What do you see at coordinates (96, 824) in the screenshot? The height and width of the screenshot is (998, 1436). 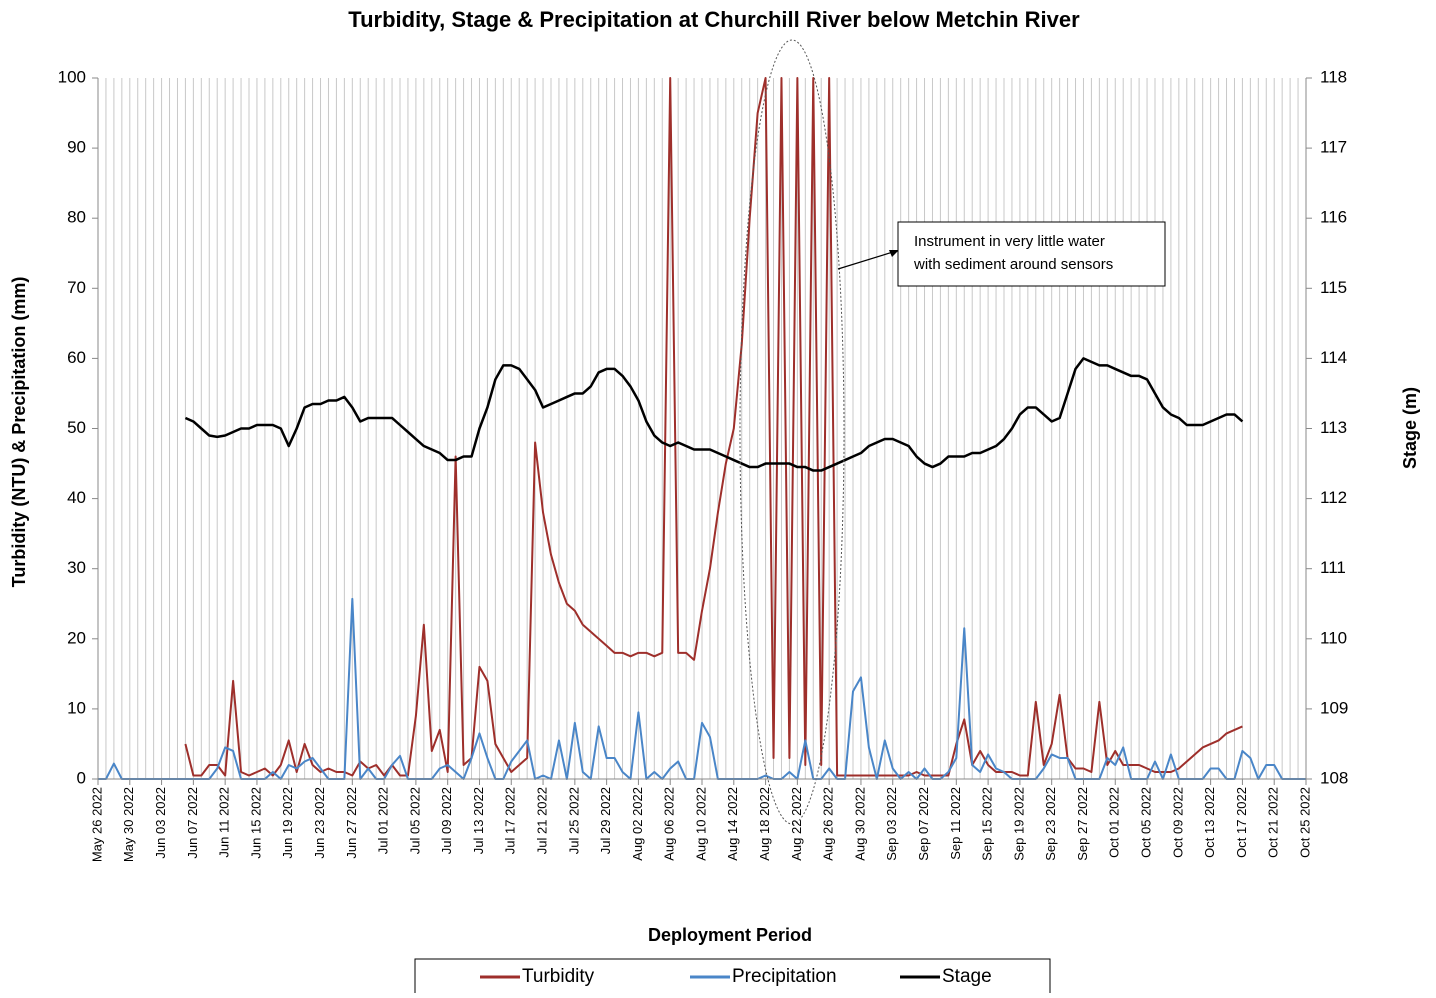 I see `x-tick-label: May 26 2022` at bounding box center [96, 824].